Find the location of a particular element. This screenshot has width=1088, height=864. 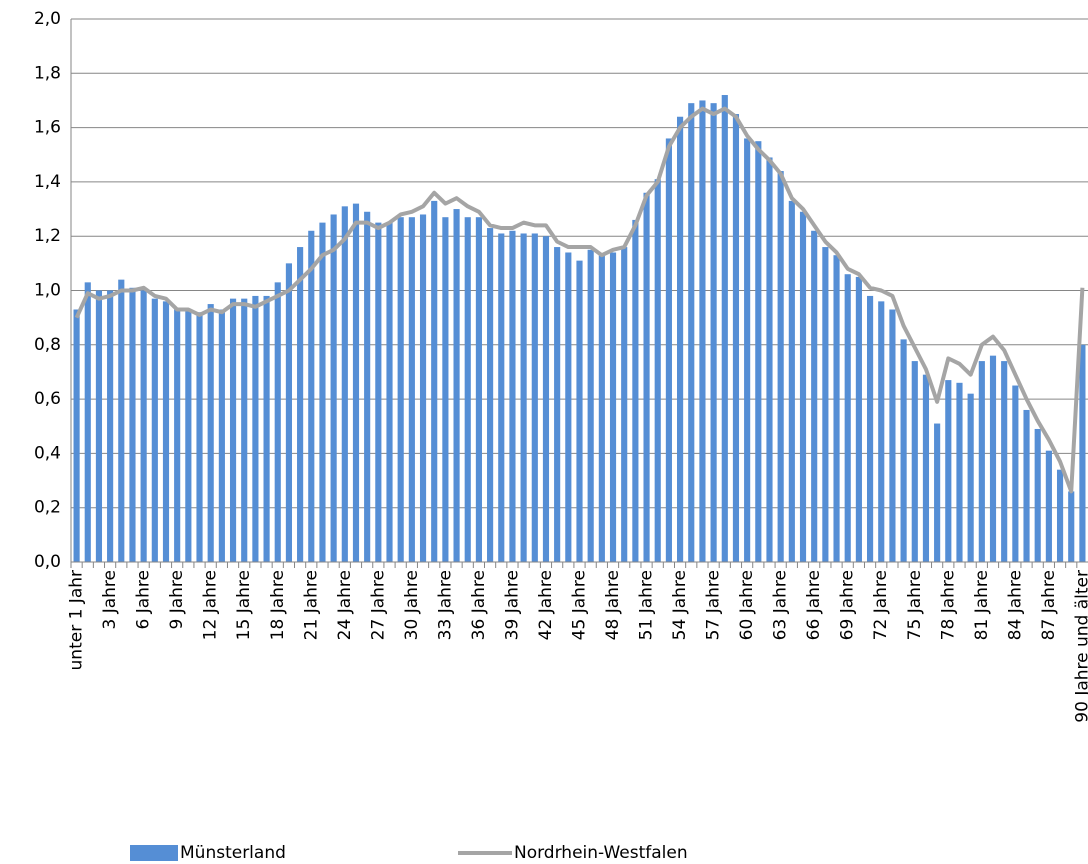

x-tick-label: 33 Jahre is located at coordinates (445, 605).